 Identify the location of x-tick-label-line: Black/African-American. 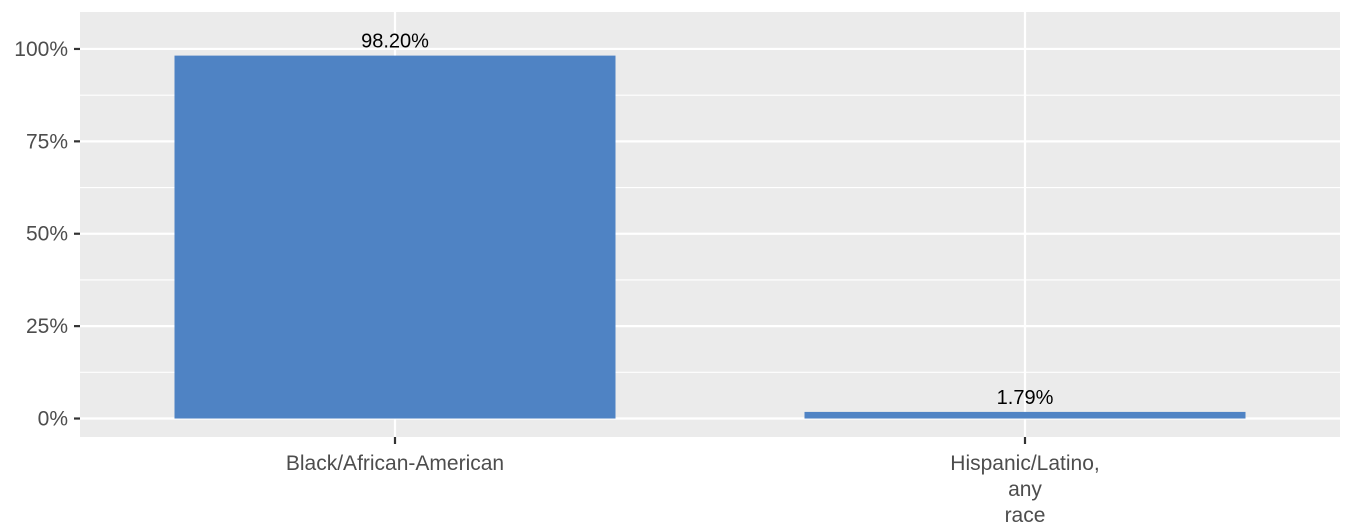
(395, 463).